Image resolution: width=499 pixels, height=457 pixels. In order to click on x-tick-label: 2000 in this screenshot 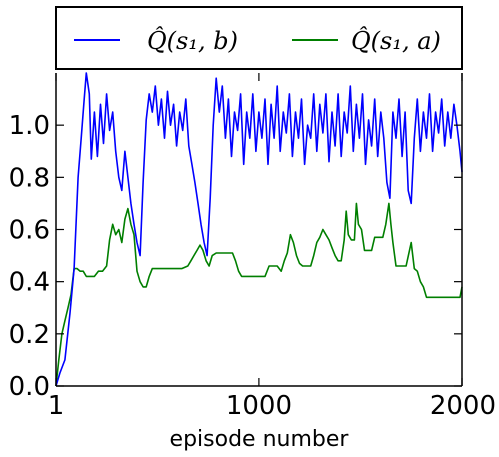, I will do `click(463, 406)`.